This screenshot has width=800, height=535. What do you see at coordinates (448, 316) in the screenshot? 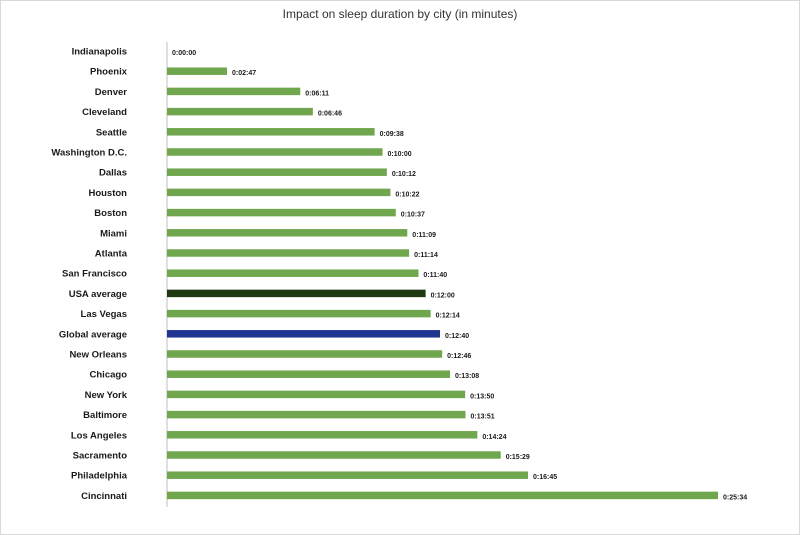
I see `data-label: 0:12:14` at bounding box center [448, 316].